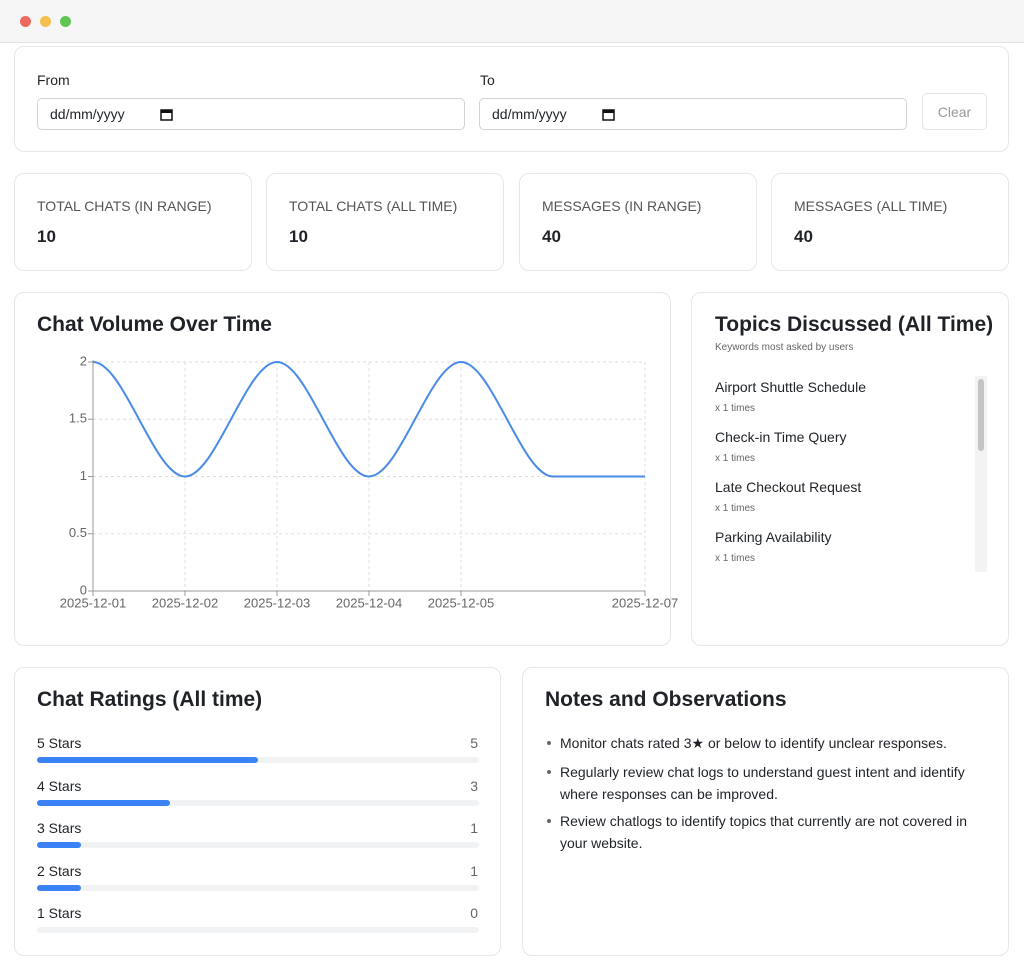 The height and width of the screenshot is (963, 1024). Describe the element at coordinates (124, 206) in the screenshot. I see `stat-label: TOTAL CHATS (IN RANGE)` at that location.